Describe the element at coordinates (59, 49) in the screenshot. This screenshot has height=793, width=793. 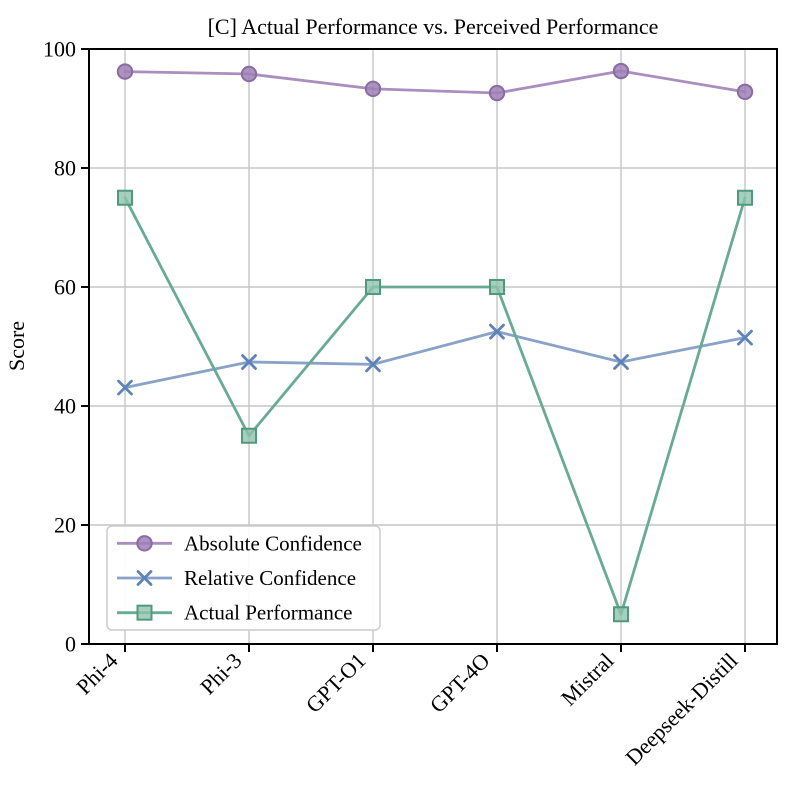
I see `y-tick-label: 100` at that location.